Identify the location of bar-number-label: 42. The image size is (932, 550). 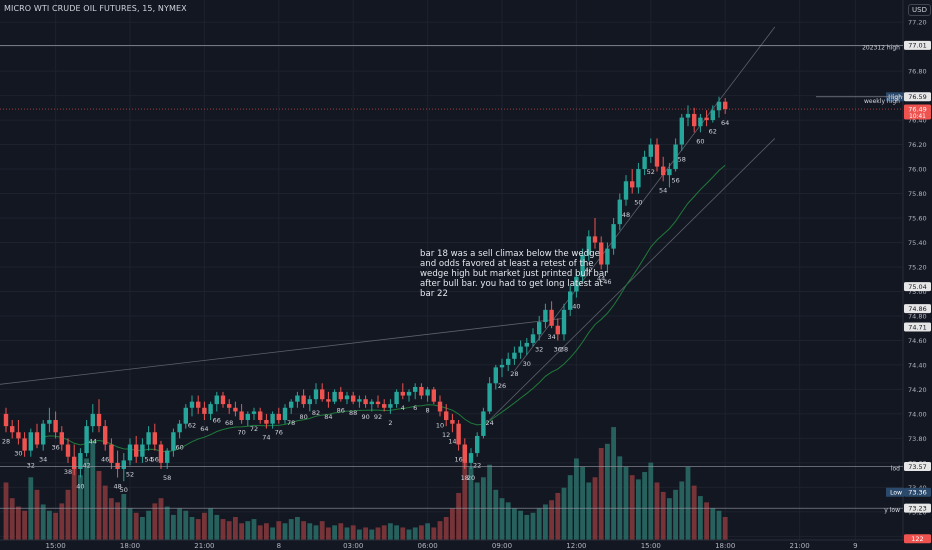
(589, 270).